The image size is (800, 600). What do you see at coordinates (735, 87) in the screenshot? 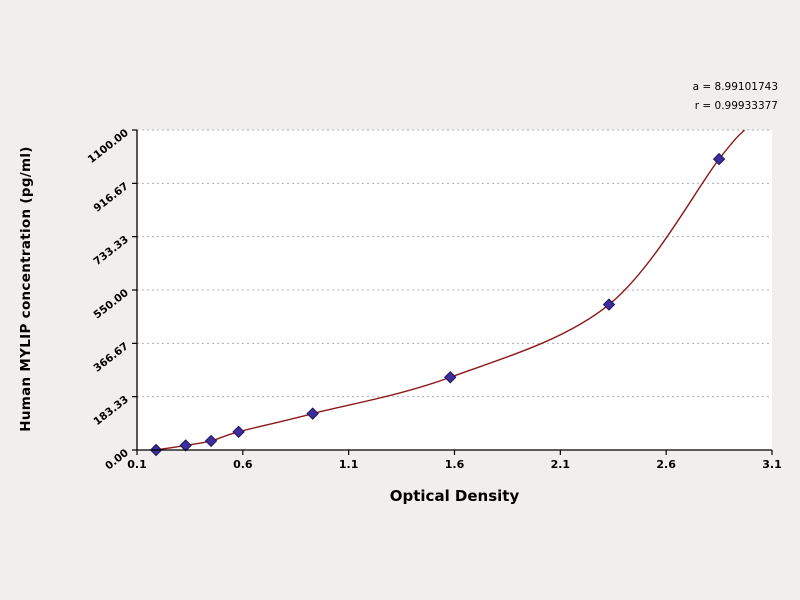
I see `fit-coefficient-a: a = 8.99101743` at bounding box center [735, 87].